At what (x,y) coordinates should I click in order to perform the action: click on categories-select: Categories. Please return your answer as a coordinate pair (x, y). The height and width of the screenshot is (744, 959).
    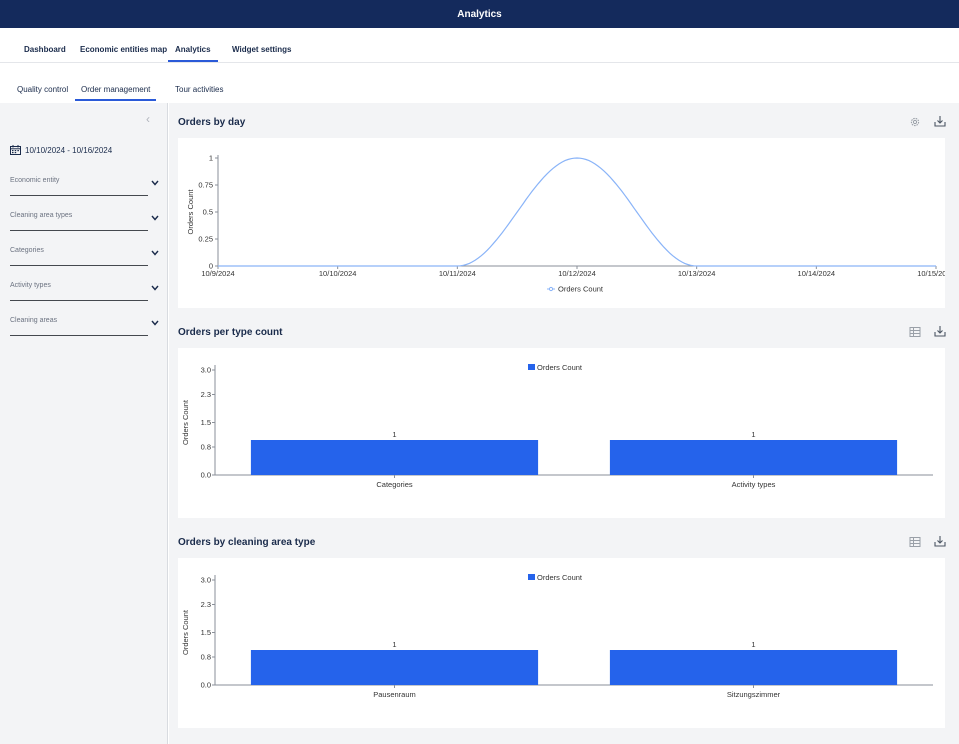
    Looking at the image, I should click on (86, 258).